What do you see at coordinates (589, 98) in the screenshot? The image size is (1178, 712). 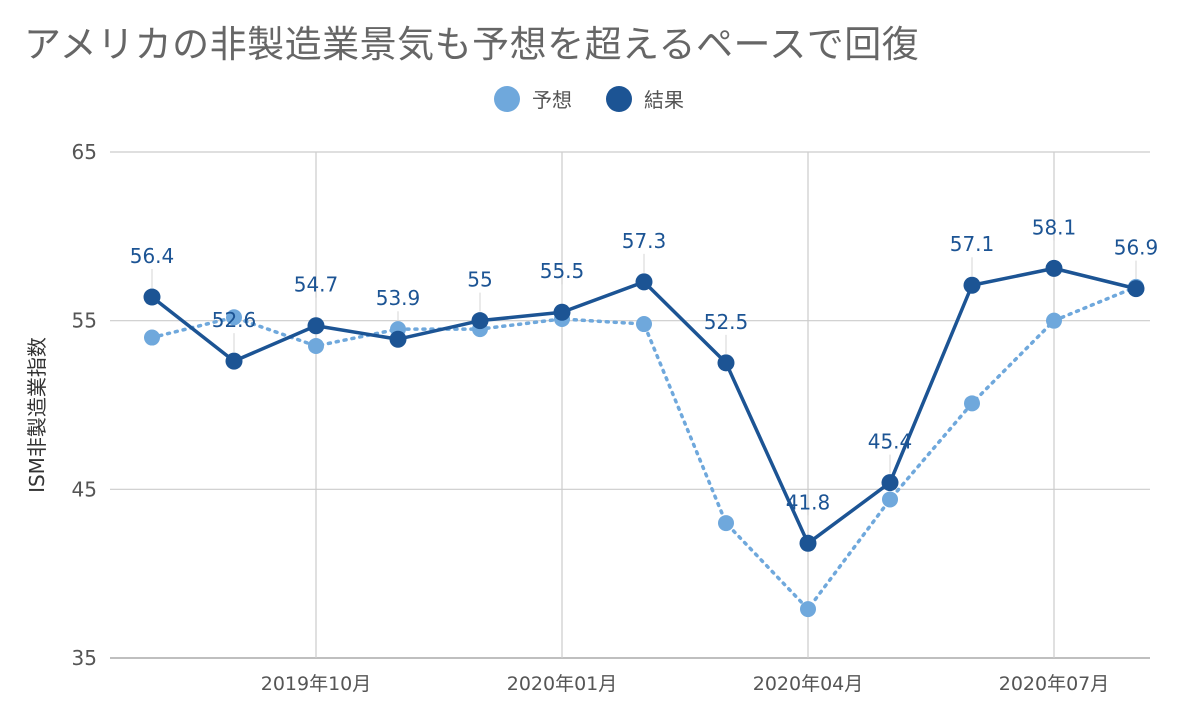 I see `legend: 予想 結果` at bounding box center [589, 98].